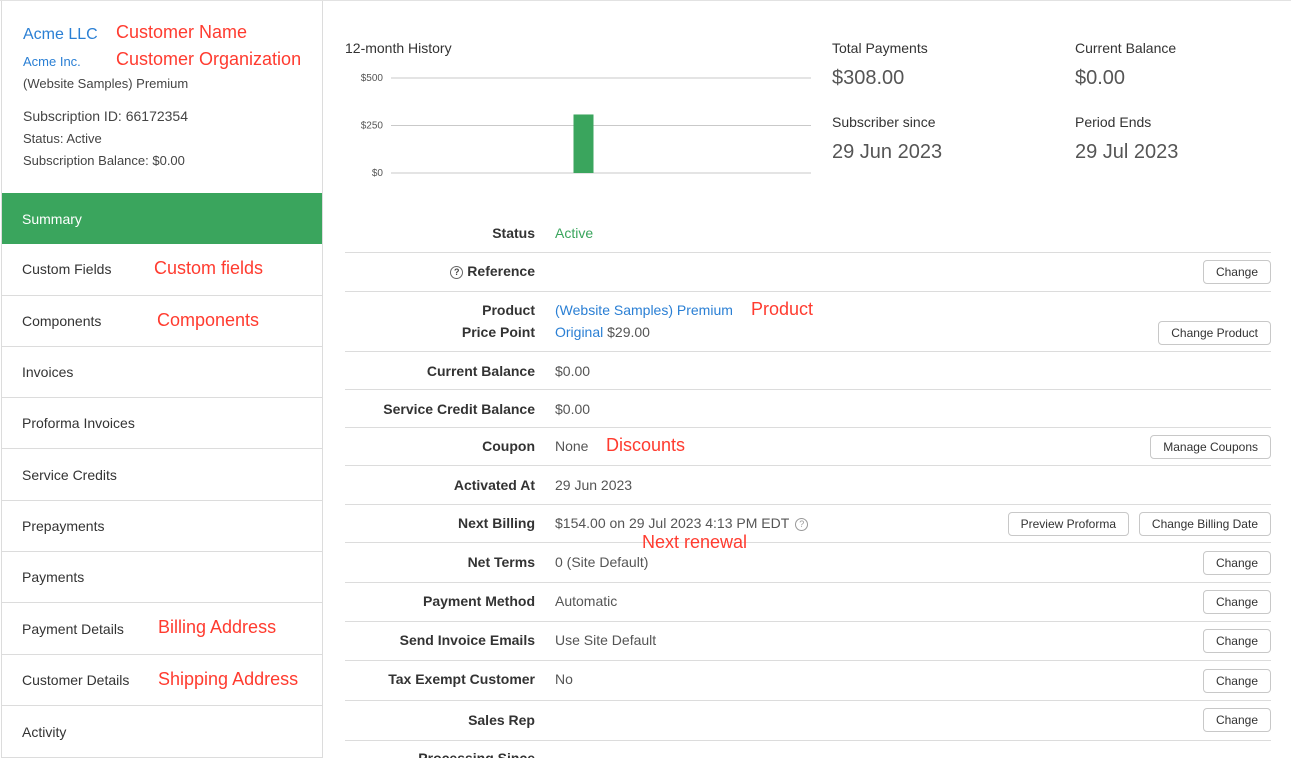 This screenshot has height=758, width=1291. I want to click on nav-item-customer-details: Customer Details Shipping Address, so click(162, 680).